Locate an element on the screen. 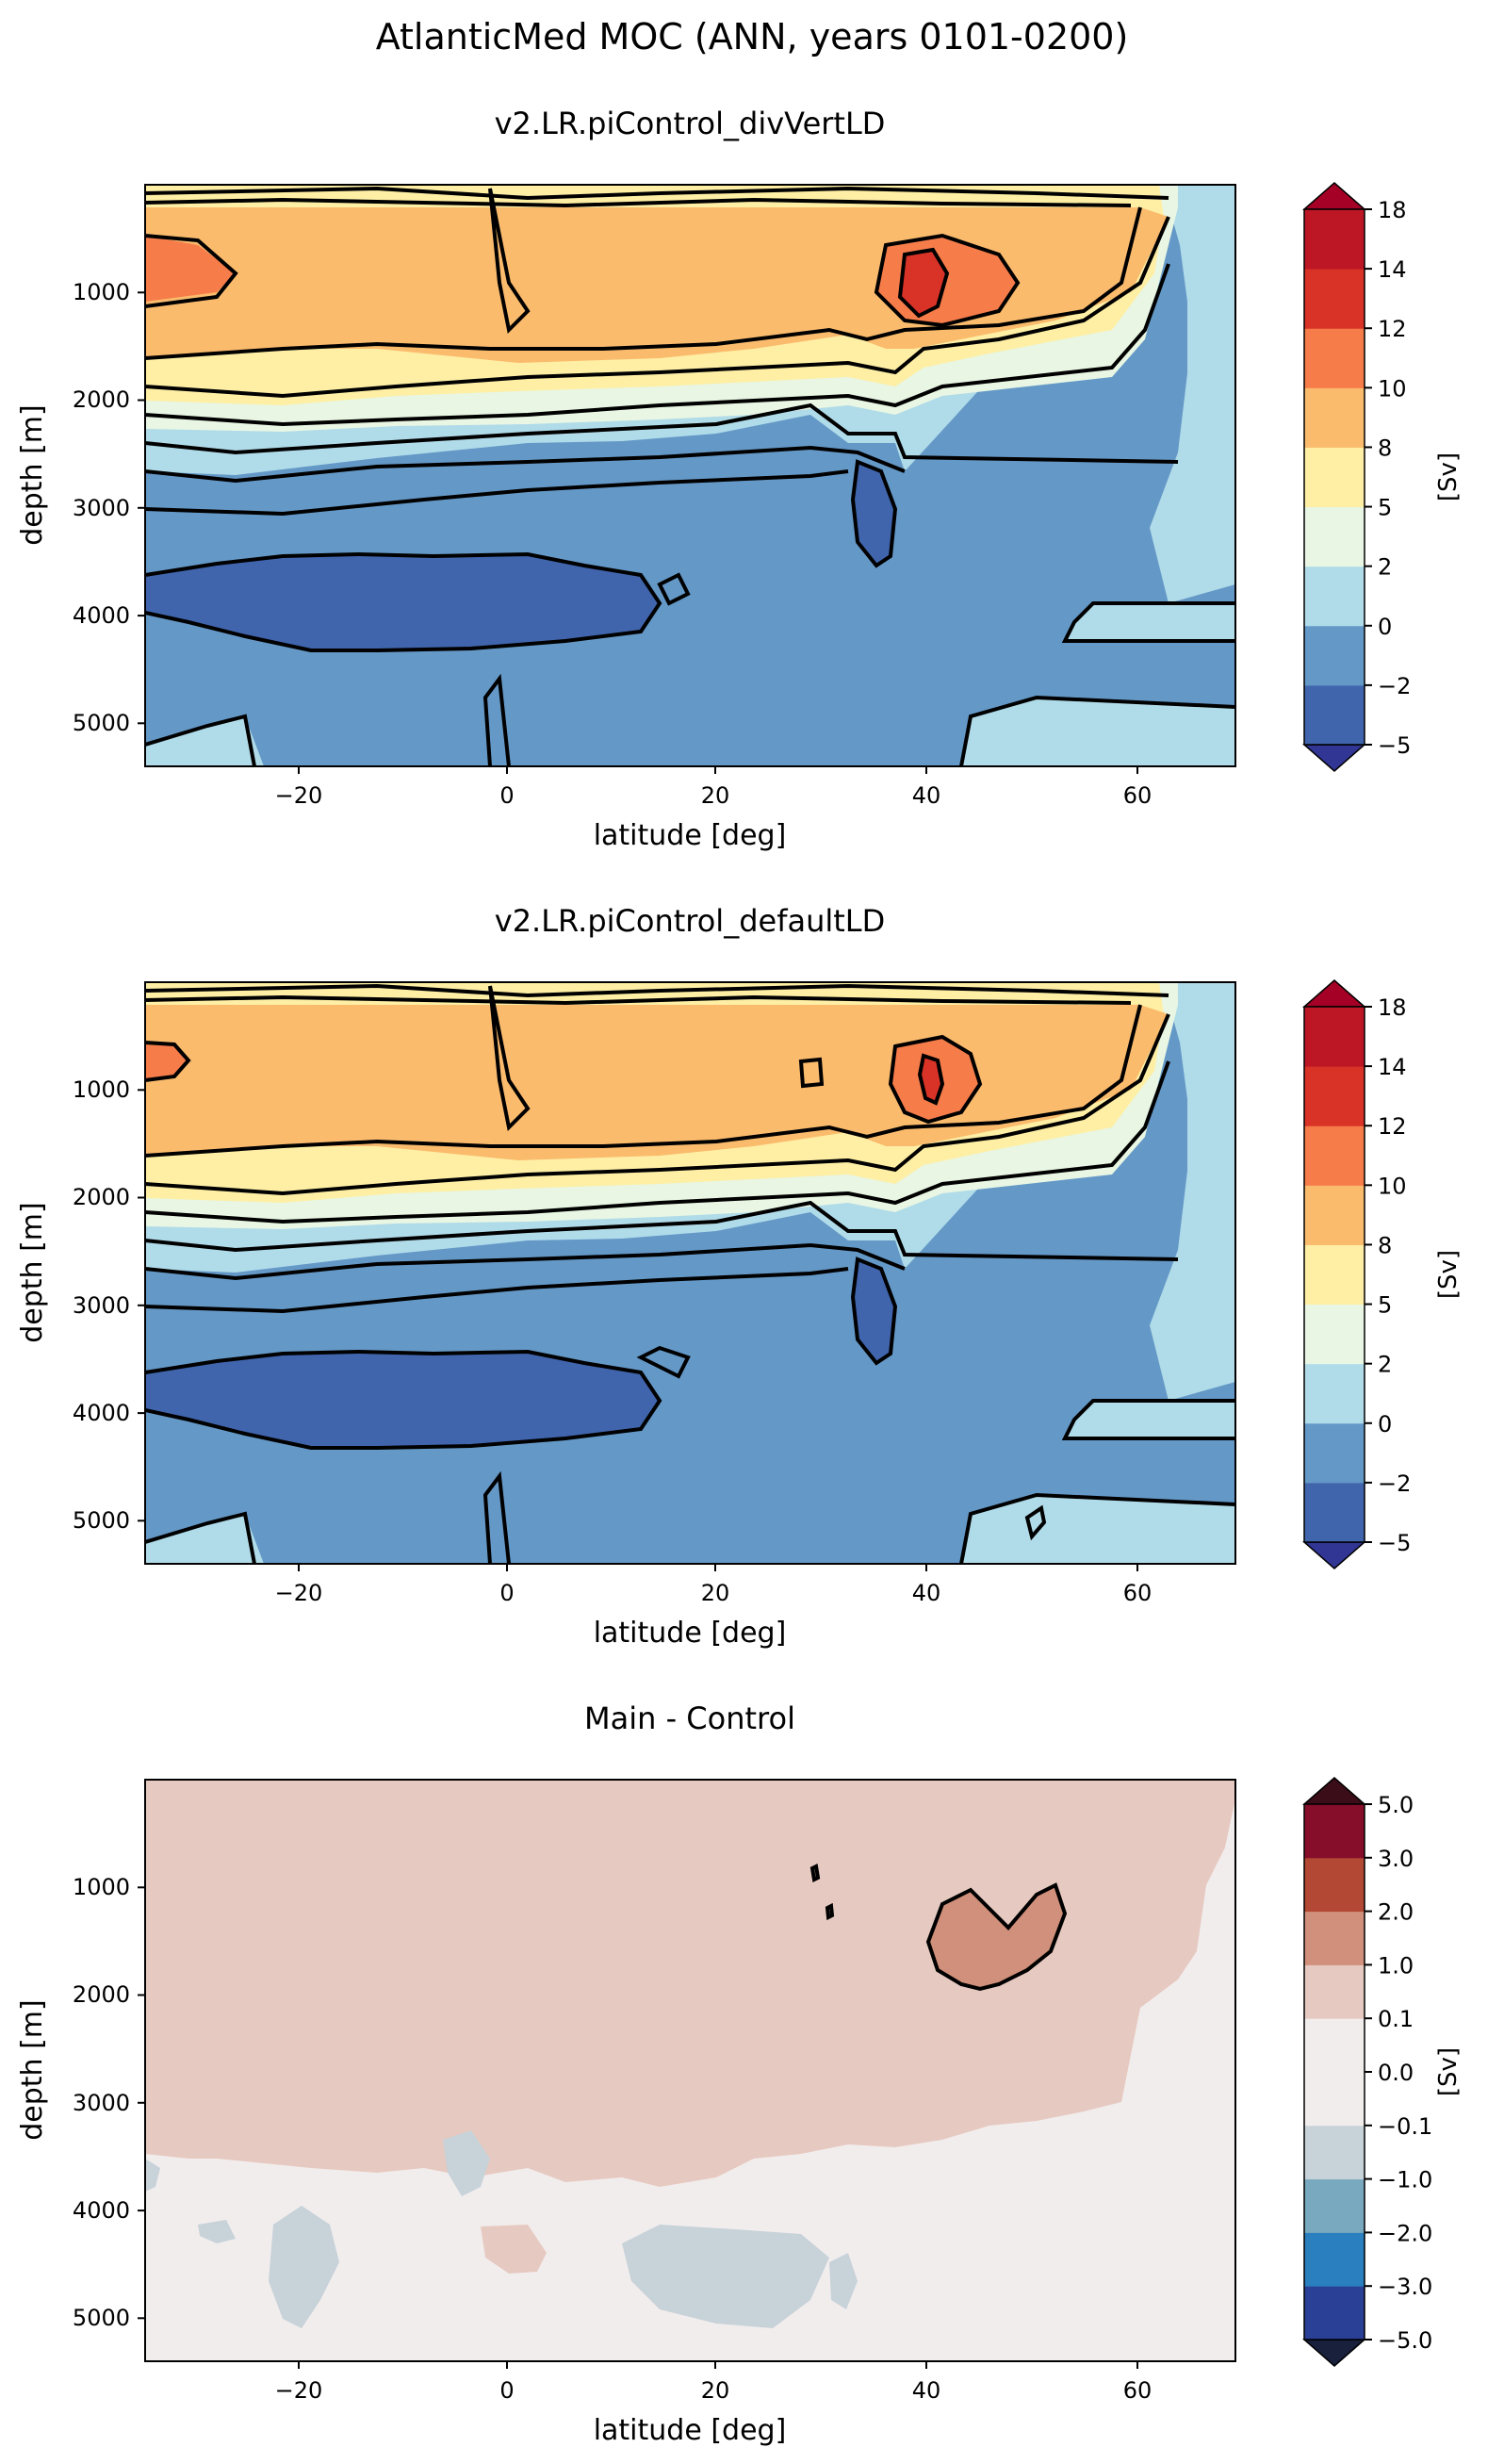 Image resolution: width=1504 pixels, height=2464 pixels. panel-1-xtick-label: 0 is located at coordinates (506, 795).